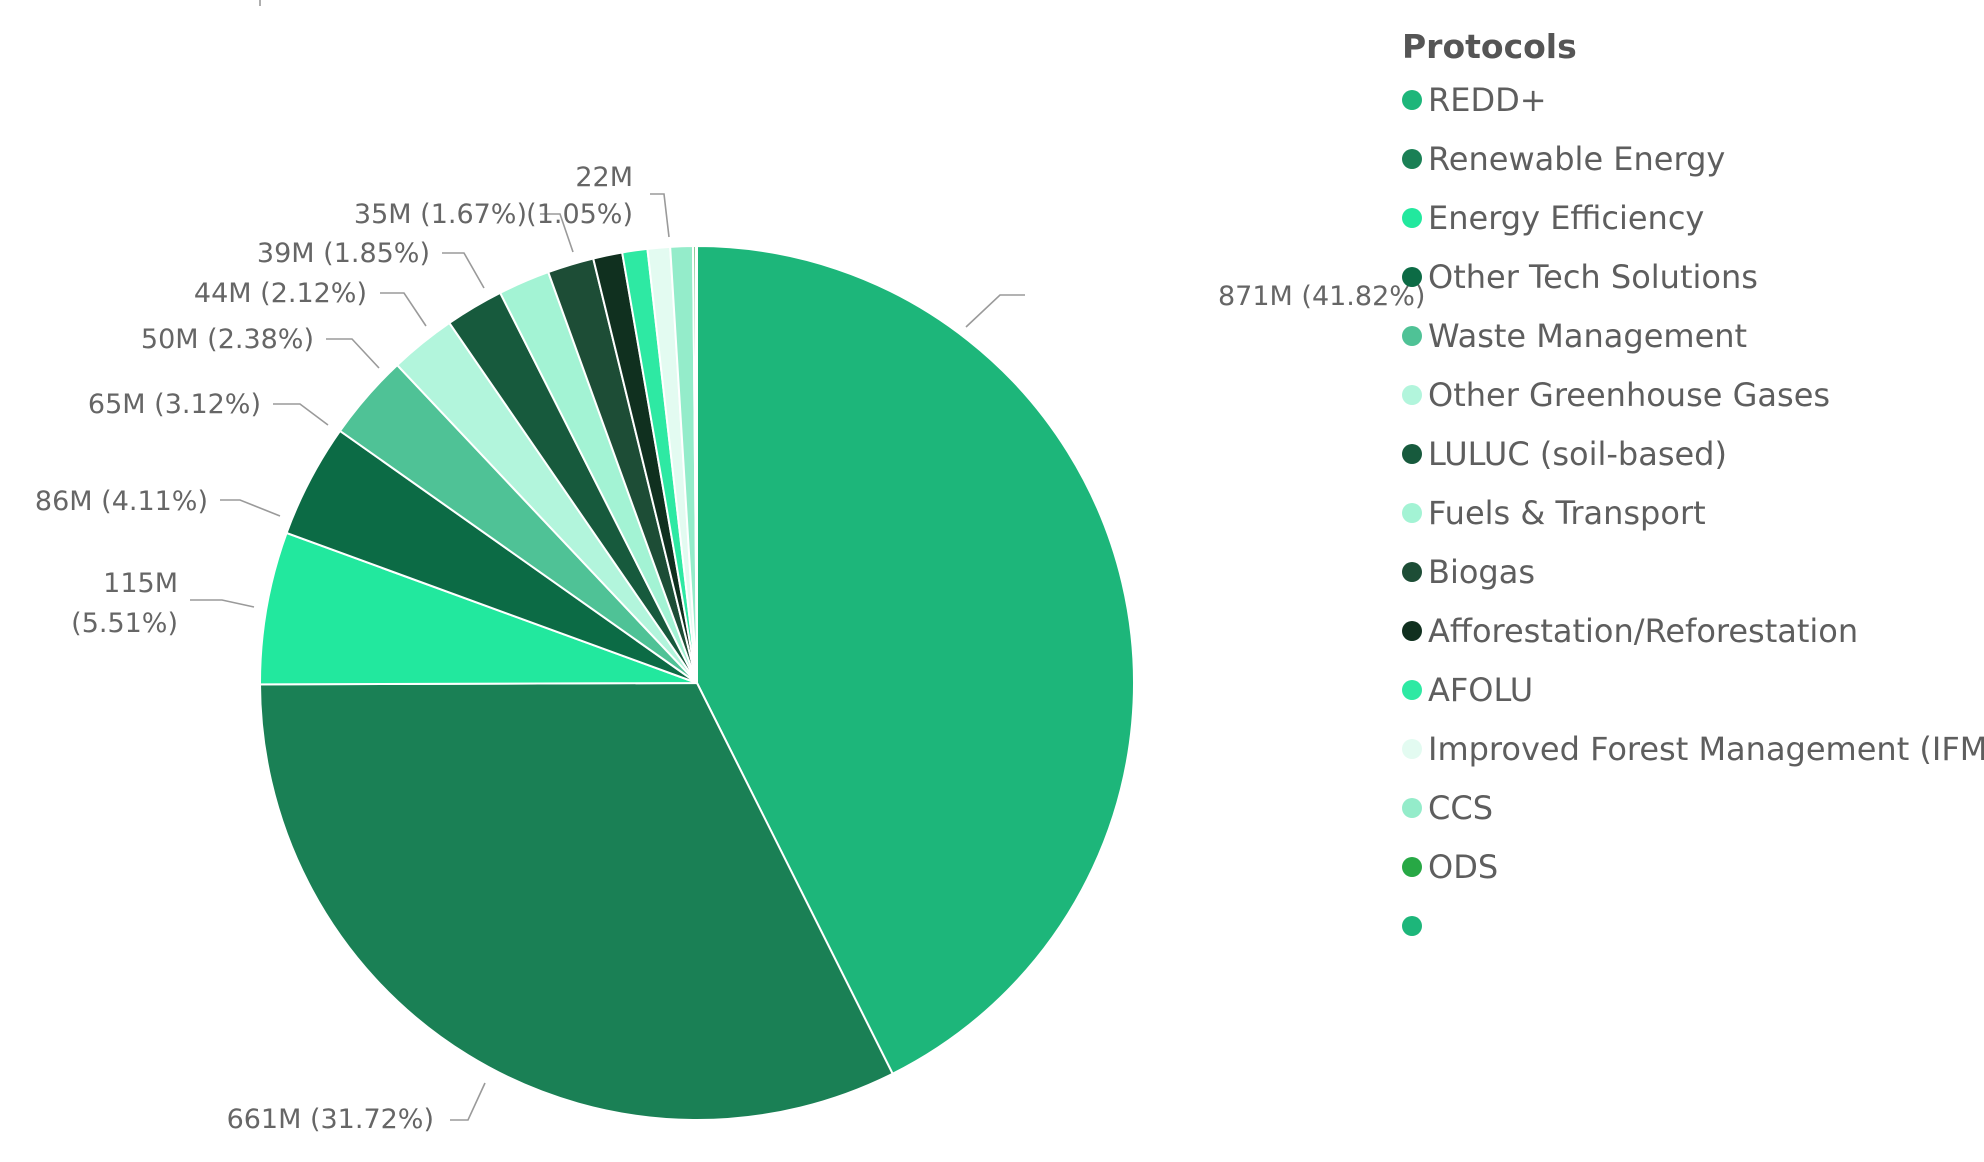  Describe the element at coordinates (1481, 689) in the screenshot. I see `legend-label: AFOLU` at that location.